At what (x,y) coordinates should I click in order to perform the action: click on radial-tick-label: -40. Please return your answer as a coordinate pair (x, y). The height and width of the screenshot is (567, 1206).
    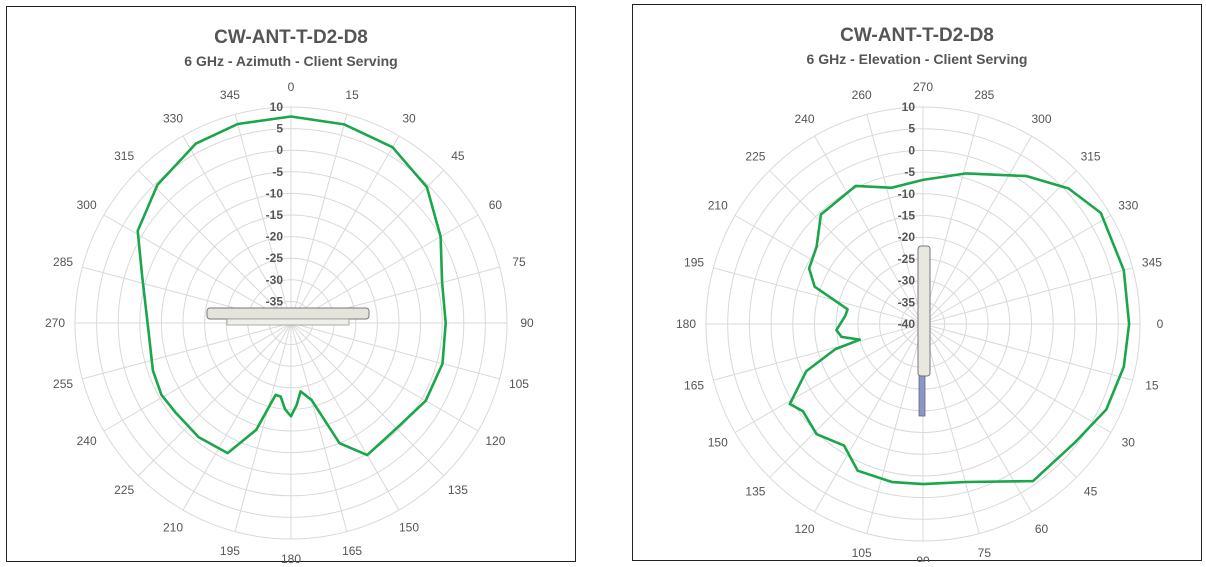
    Looking at the image, I should click on (907, 324).